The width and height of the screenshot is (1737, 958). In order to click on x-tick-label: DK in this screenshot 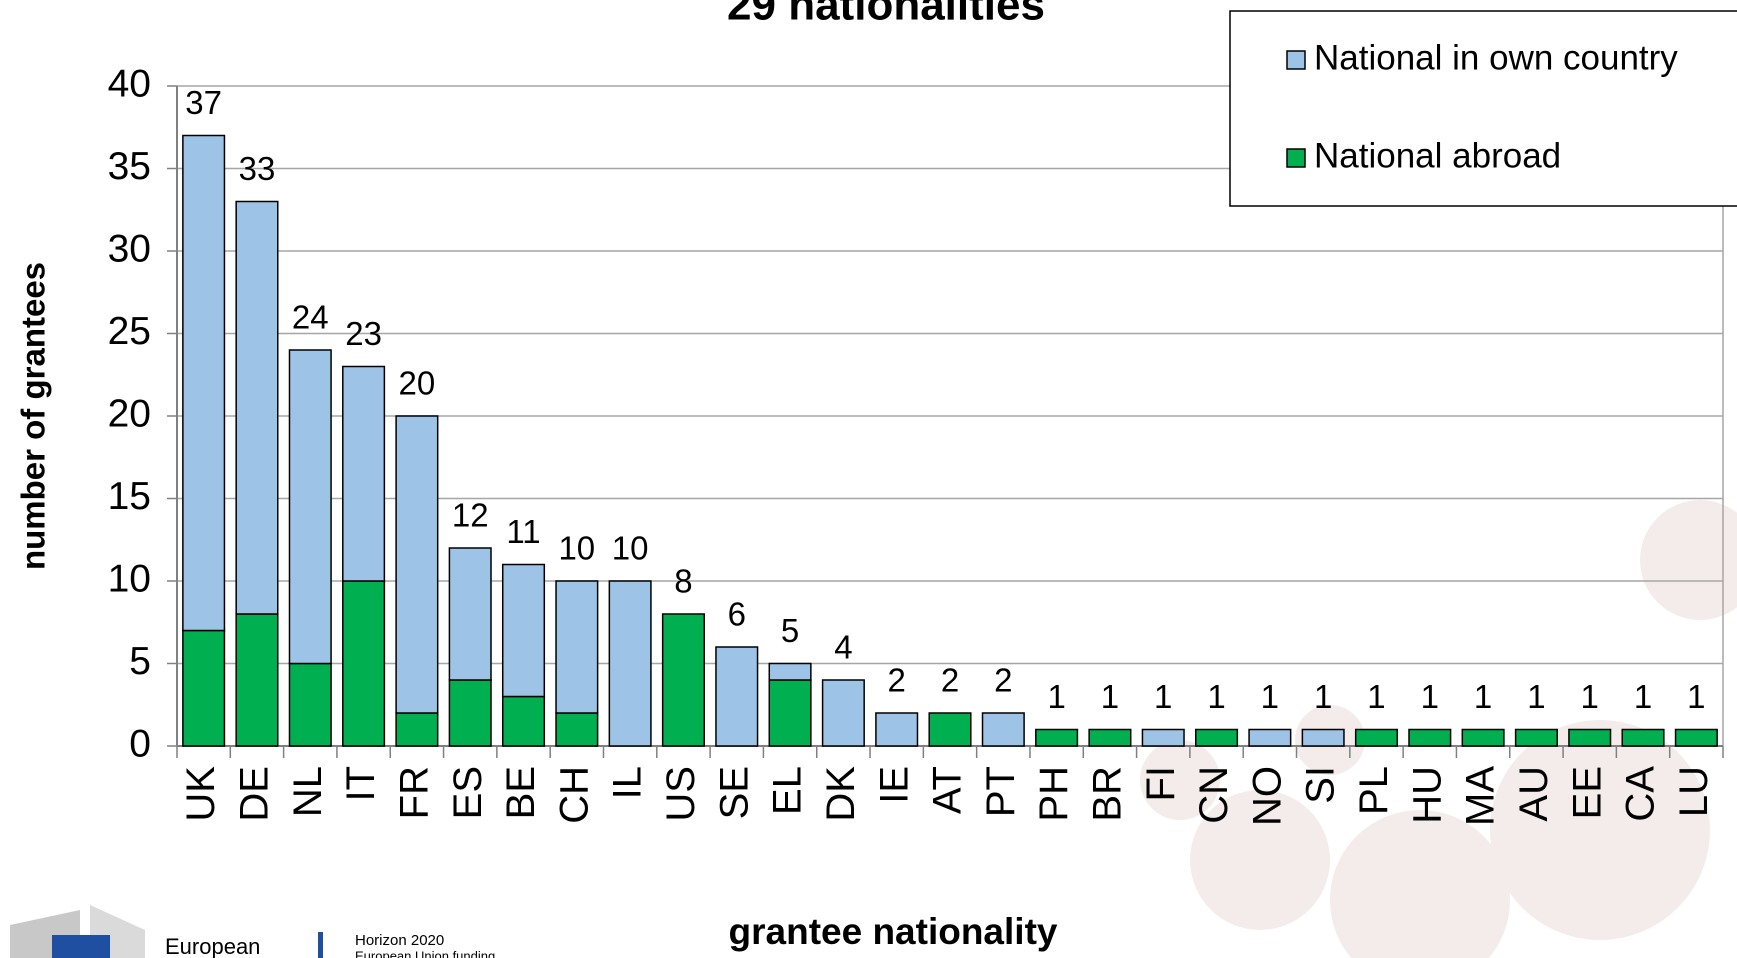, I will do `click(841, 794)`.